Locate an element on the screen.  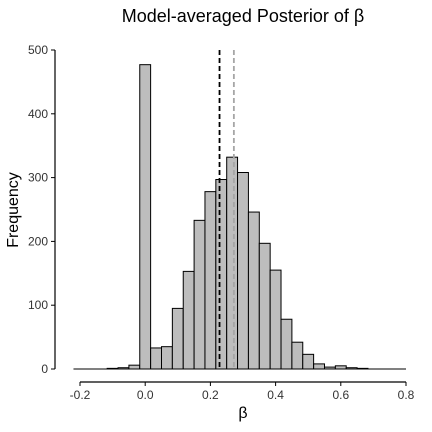
x-tick-label-5: 0.8 is located at coordinates (406, 395).